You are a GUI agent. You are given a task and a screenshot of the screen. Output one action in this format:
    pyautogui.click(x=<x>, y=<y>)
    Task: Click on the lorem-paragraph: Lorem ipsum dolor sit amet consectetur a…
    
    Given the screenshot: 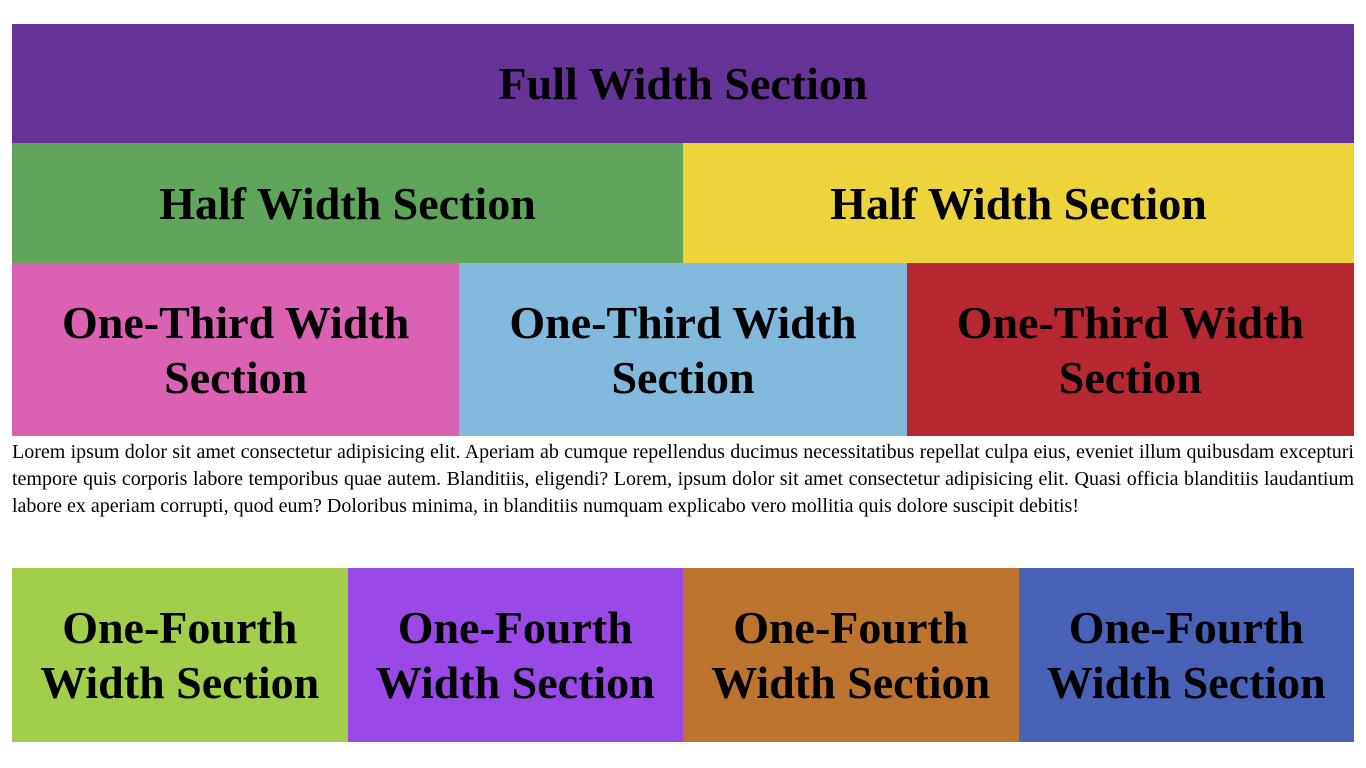 What is the action you would take?
    pyautogui.click(x=683, y=479)
    